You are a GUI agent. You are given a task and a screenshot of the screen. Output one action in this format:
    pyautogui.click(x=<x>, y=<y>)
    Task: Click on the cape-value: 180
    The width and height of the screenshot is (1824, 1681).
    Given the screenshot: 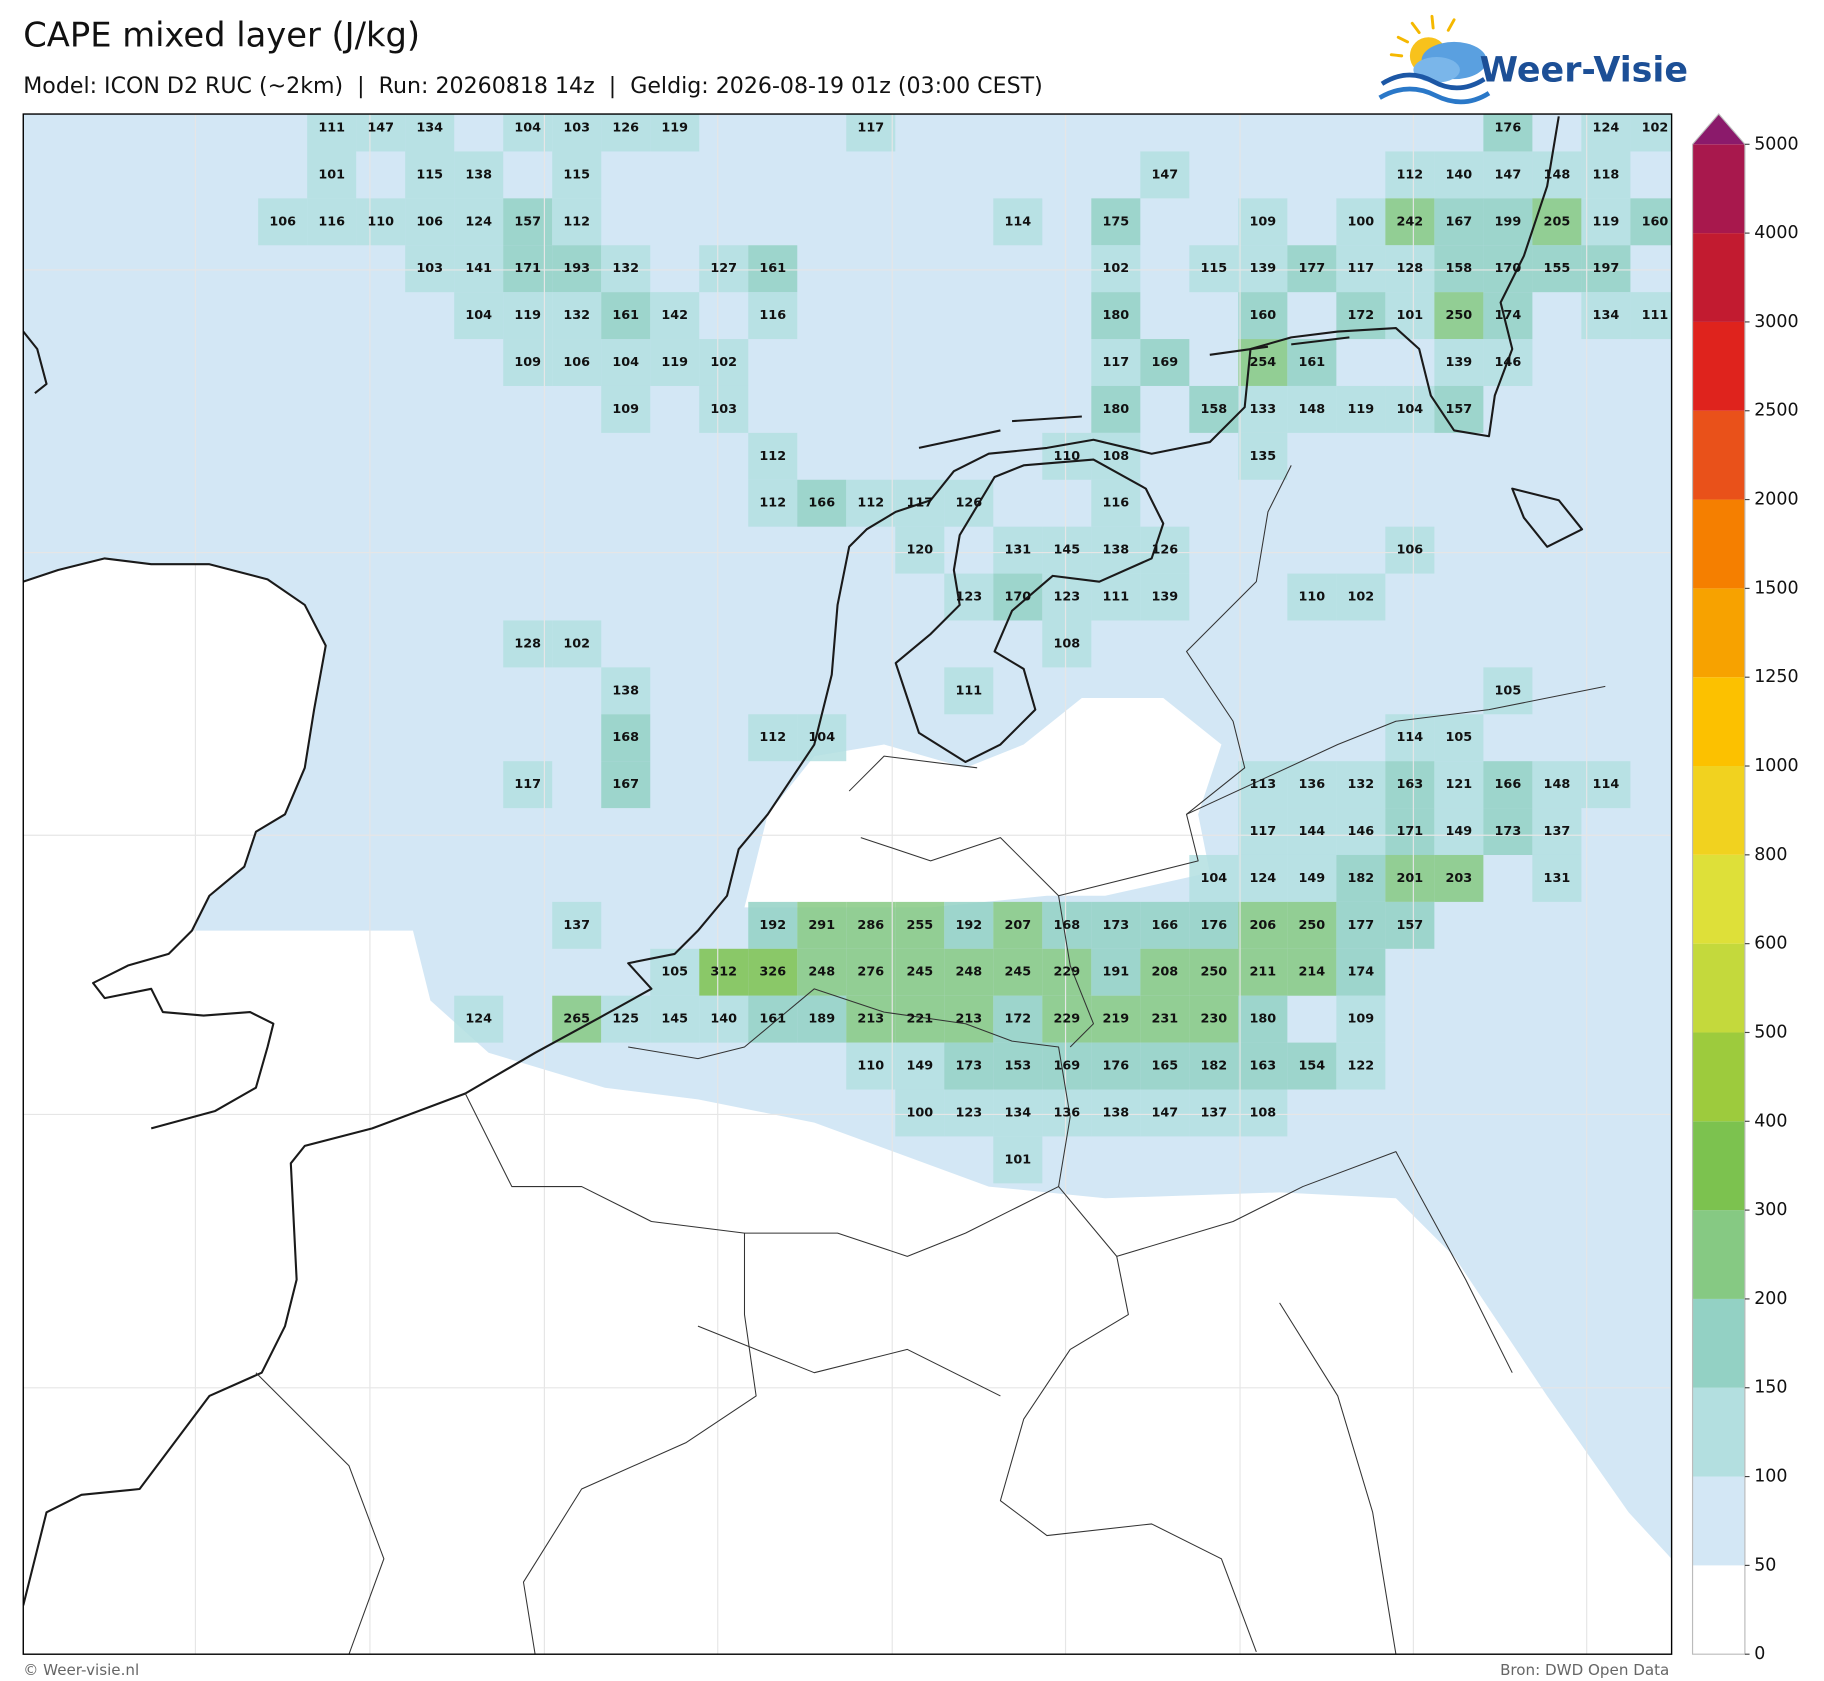 What is the action you would take?
    pyautogui.click(x=1115, y=409)
    